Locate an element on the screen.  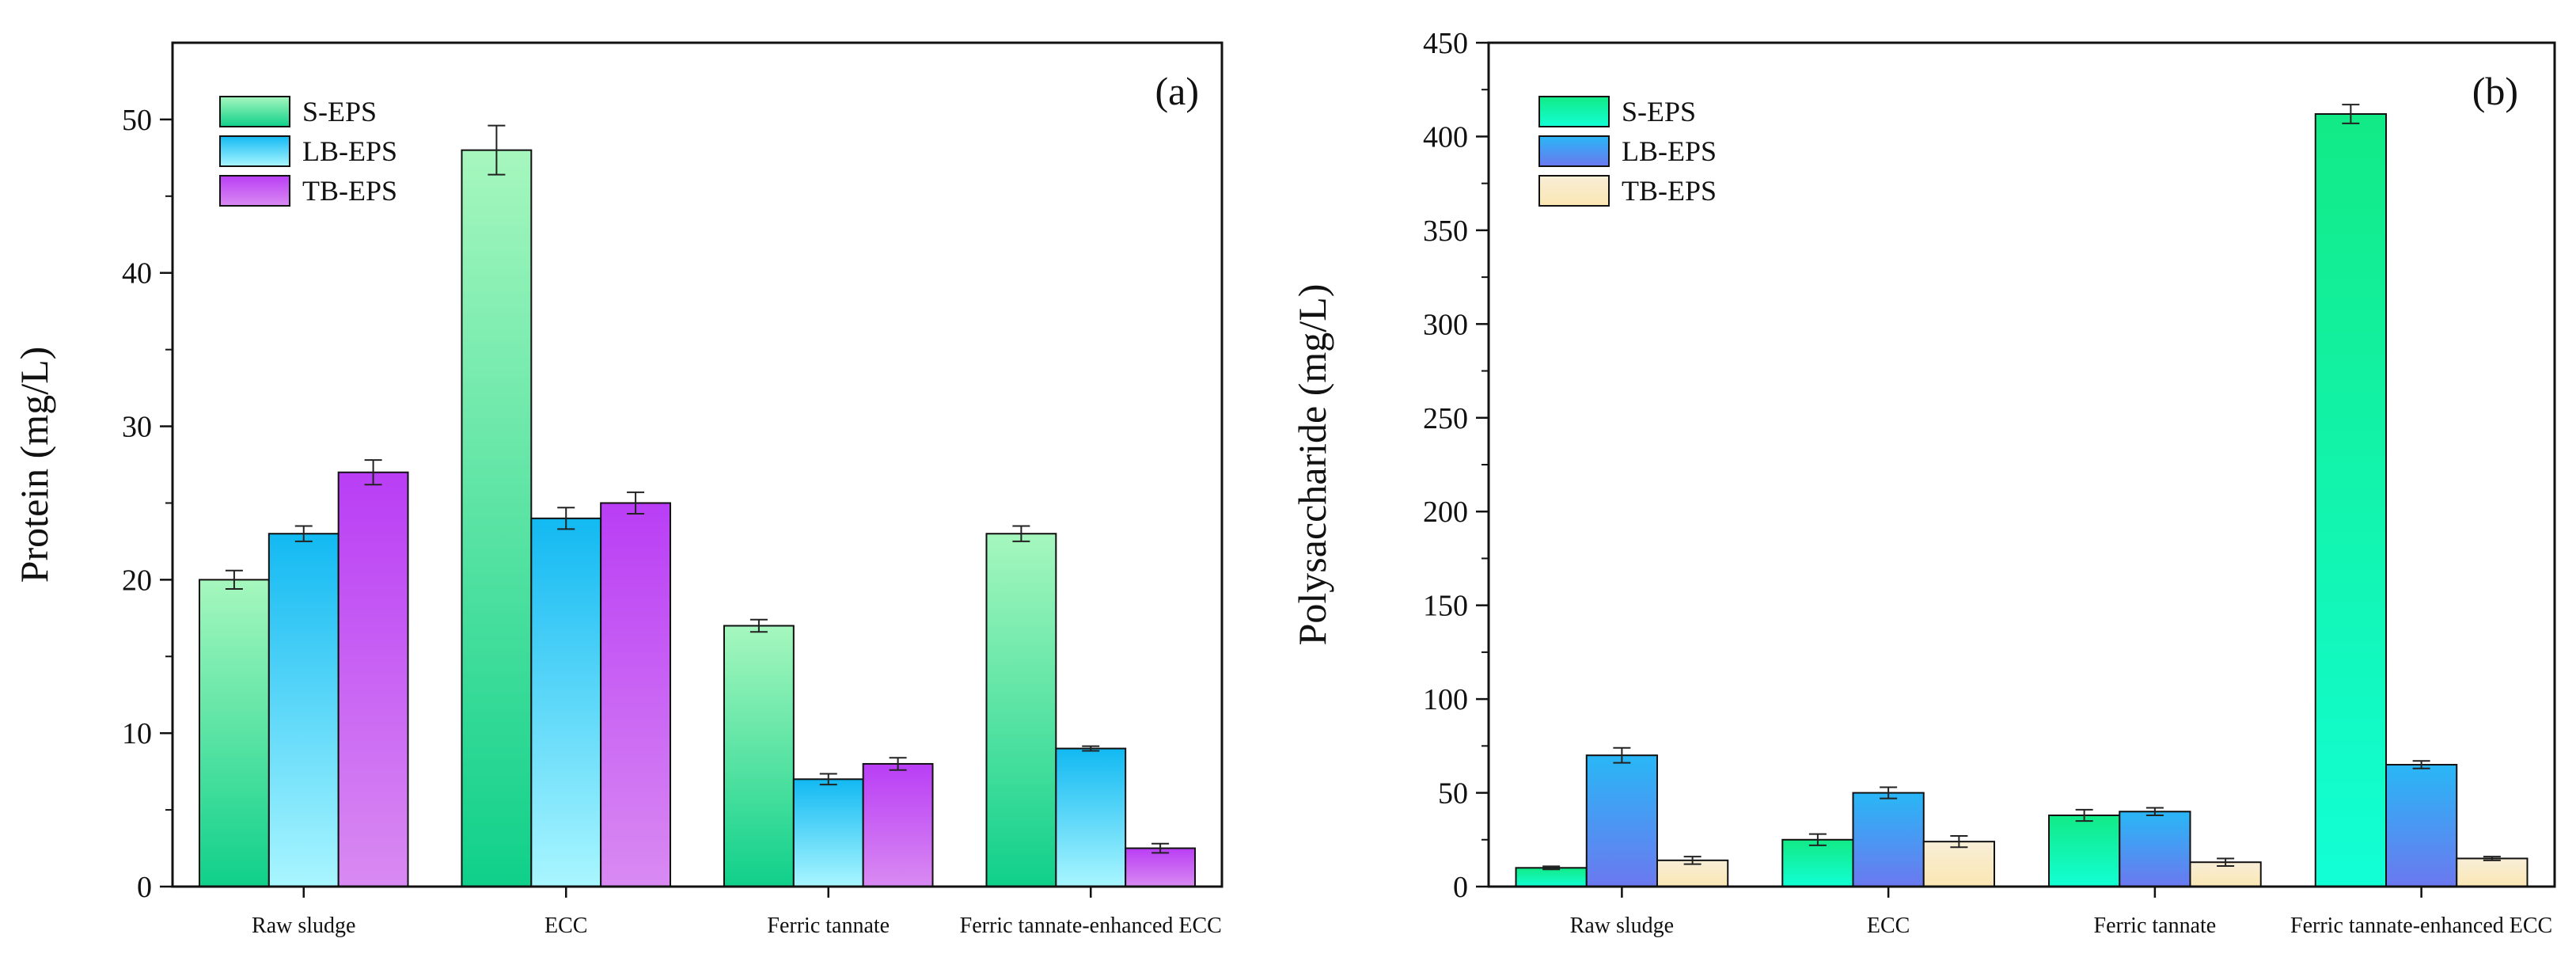
y-tick-label: 100 is located at coordinates (1445, 700).